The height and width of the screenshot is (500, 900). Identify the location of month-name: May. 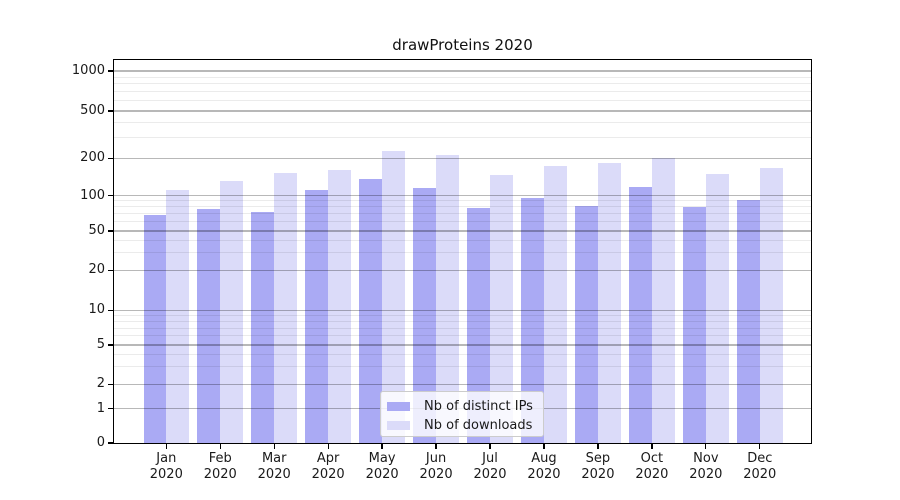
(382, 458).